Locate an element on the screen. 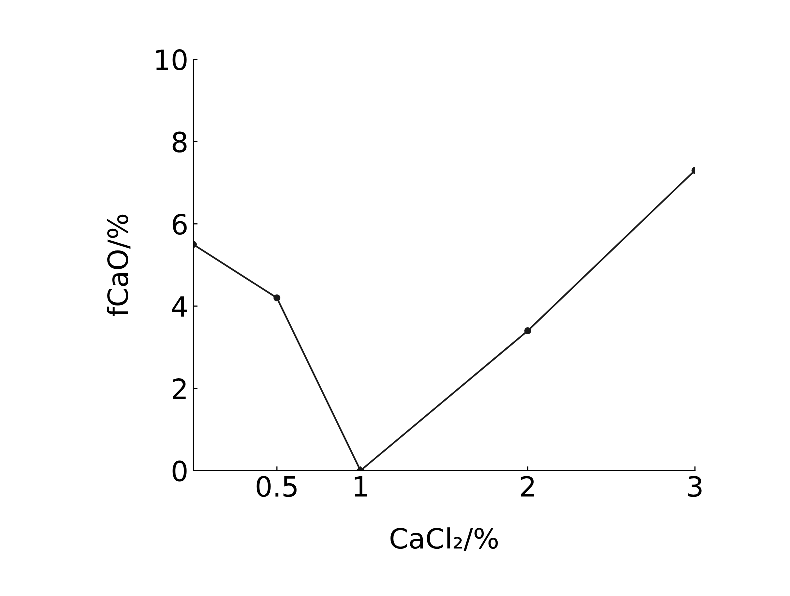 The height and width of the screenshot is (596, 790). y-tick-label: 10 is located at coordinates (171, 60).